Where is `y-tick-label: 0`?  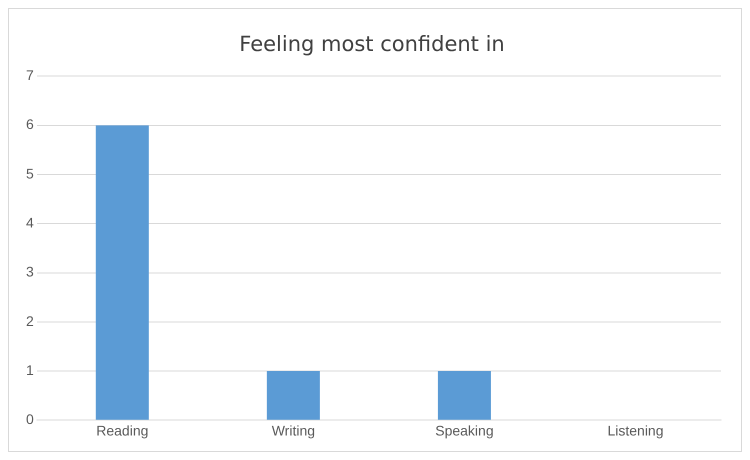 y-tick-label: 0 is located at coordinates (30, 419).